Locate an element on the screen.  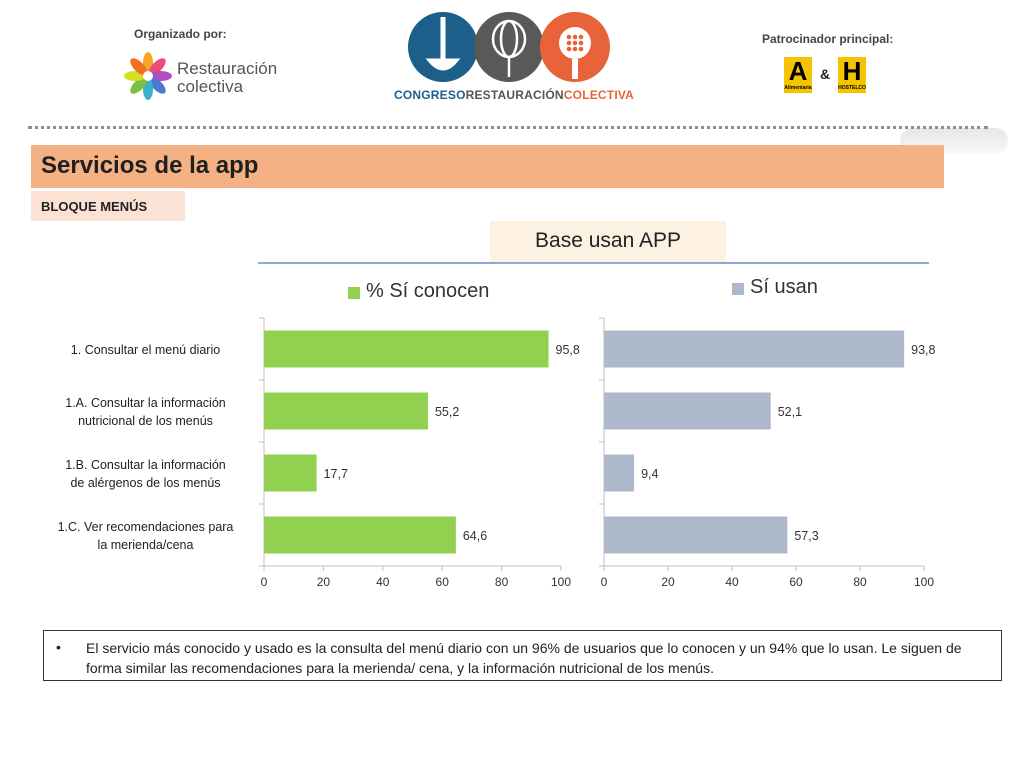
known-x-tick-label: 60 is located at coordinates (443, 582).